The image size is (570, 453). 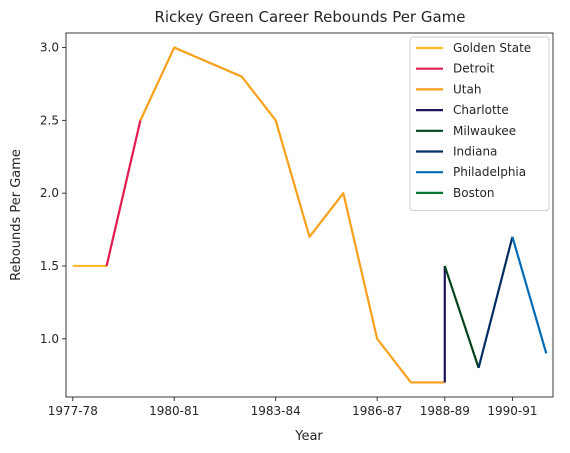 I want to click on legend-label-detroit: Detroit, so click(x=474, y=69).